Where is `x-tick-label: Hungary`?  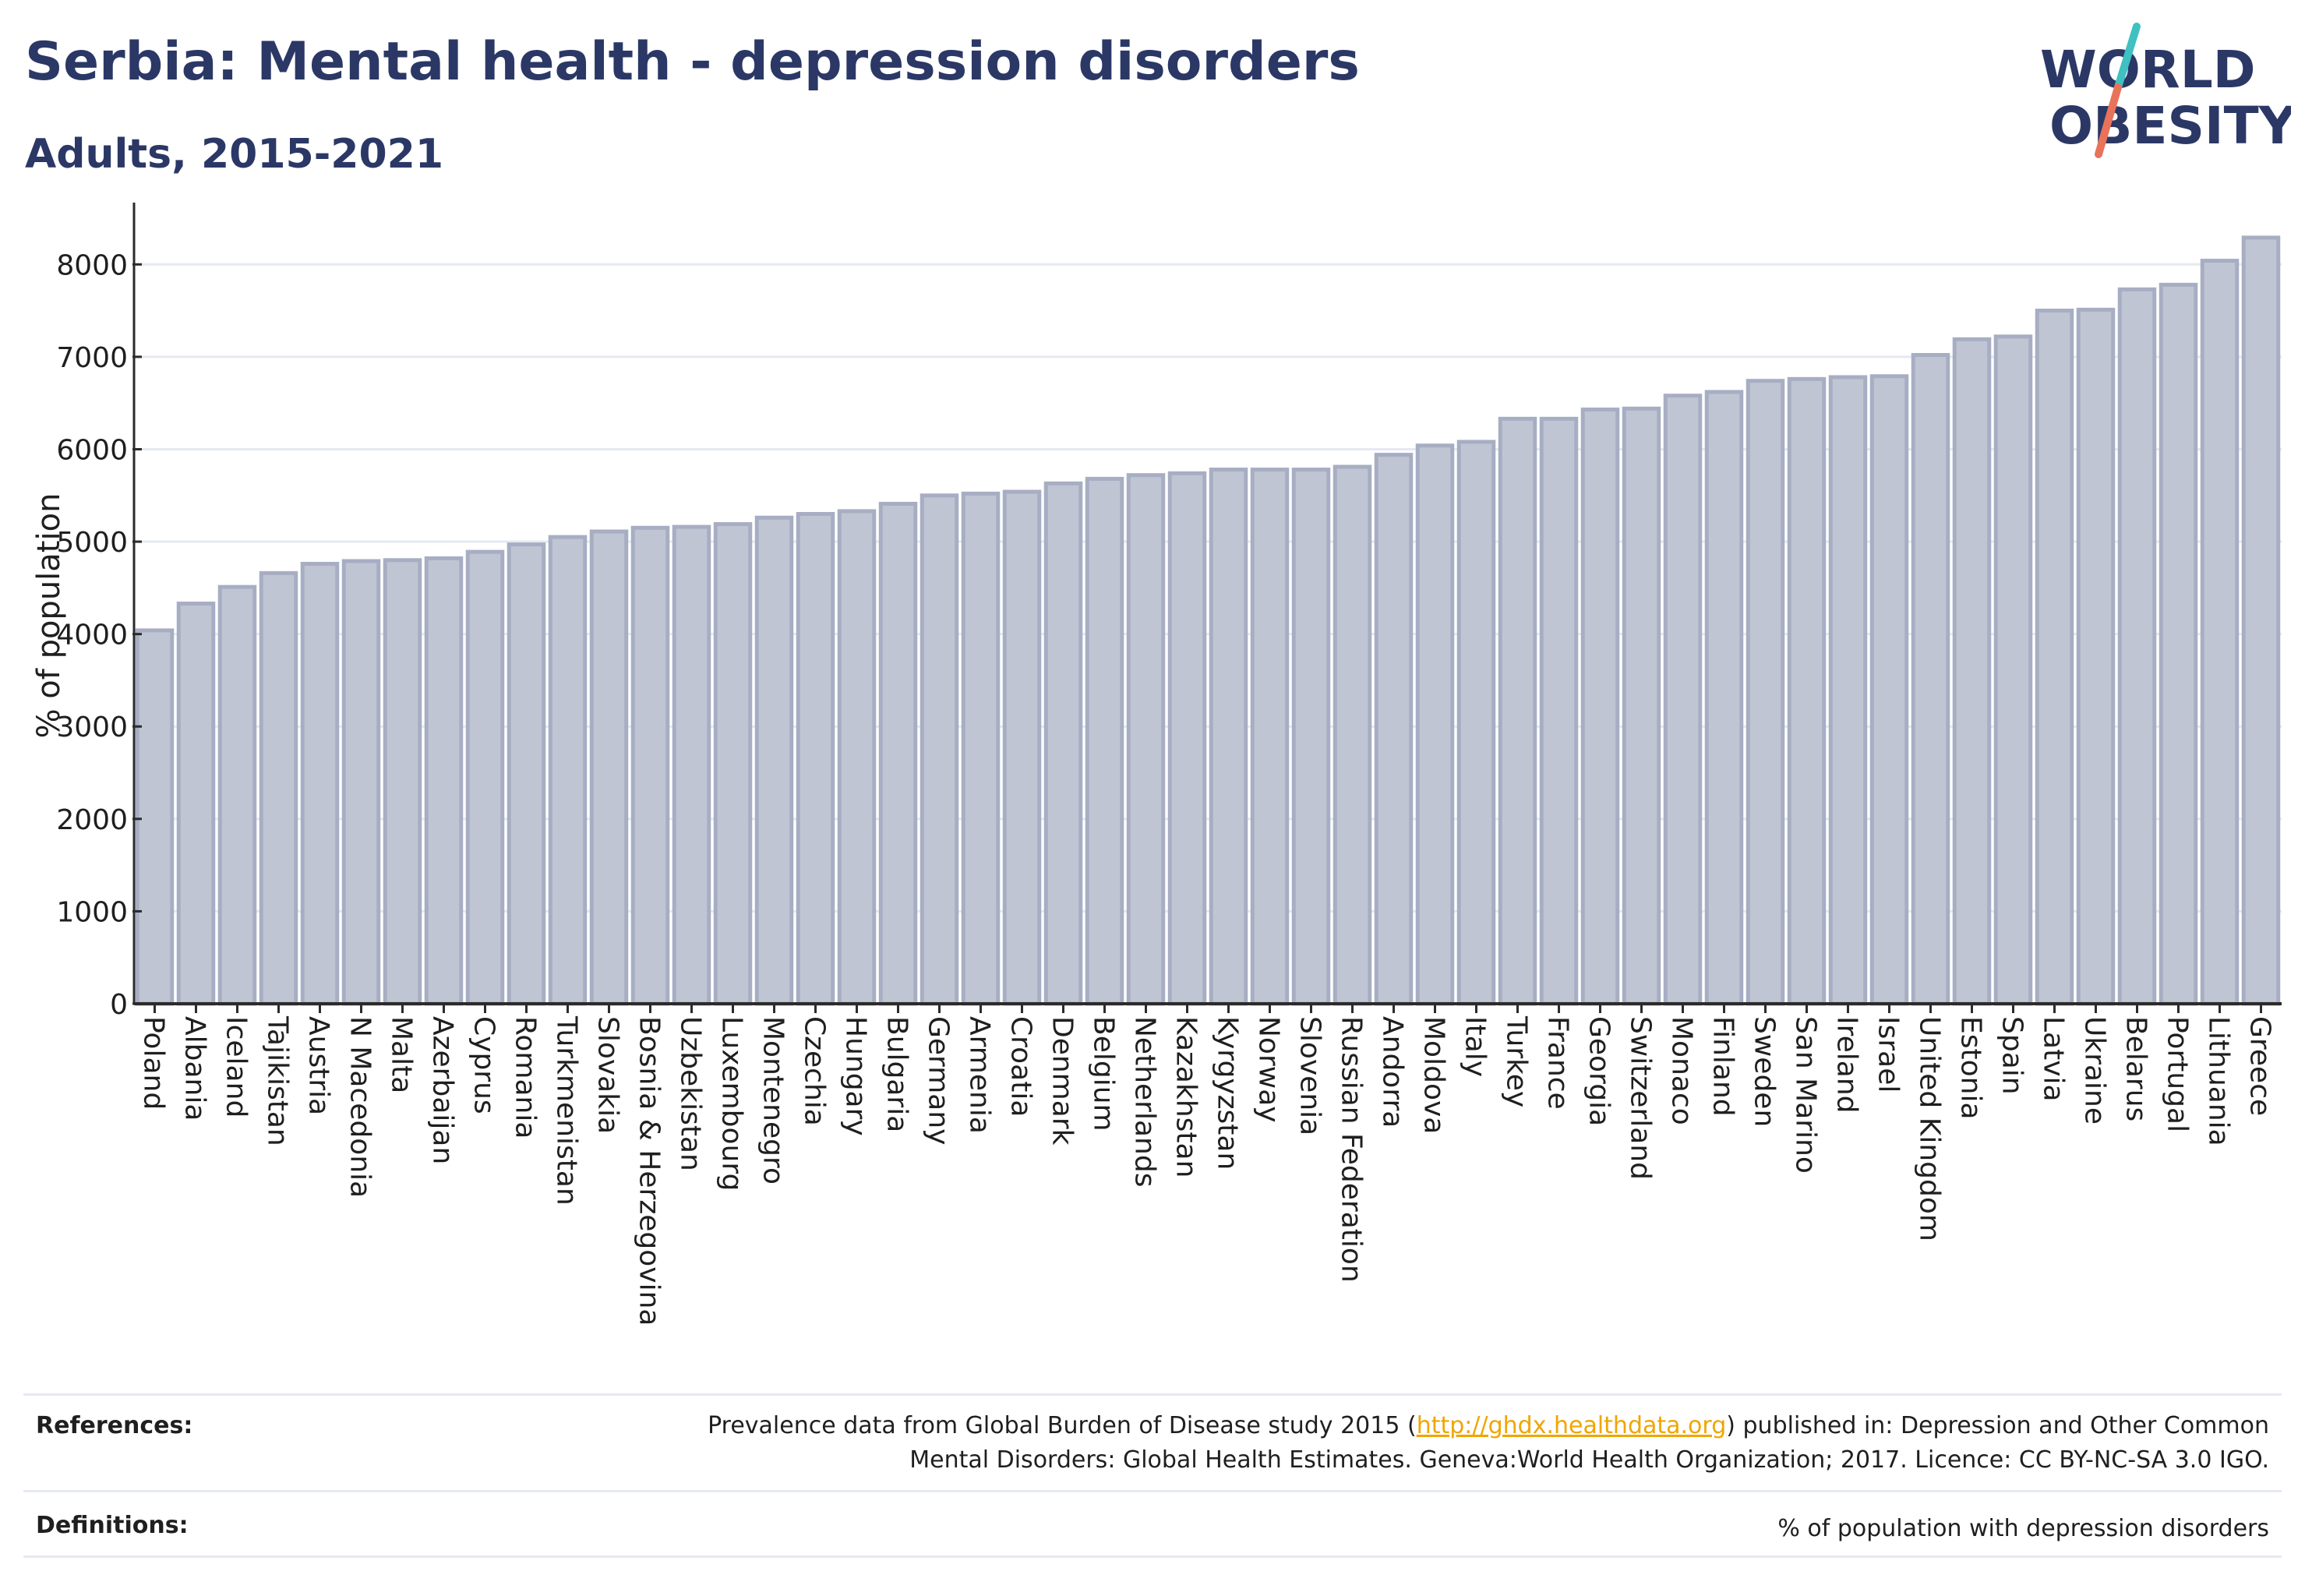 x-tick-label: Hungary is located at coordinates (856, 1076).